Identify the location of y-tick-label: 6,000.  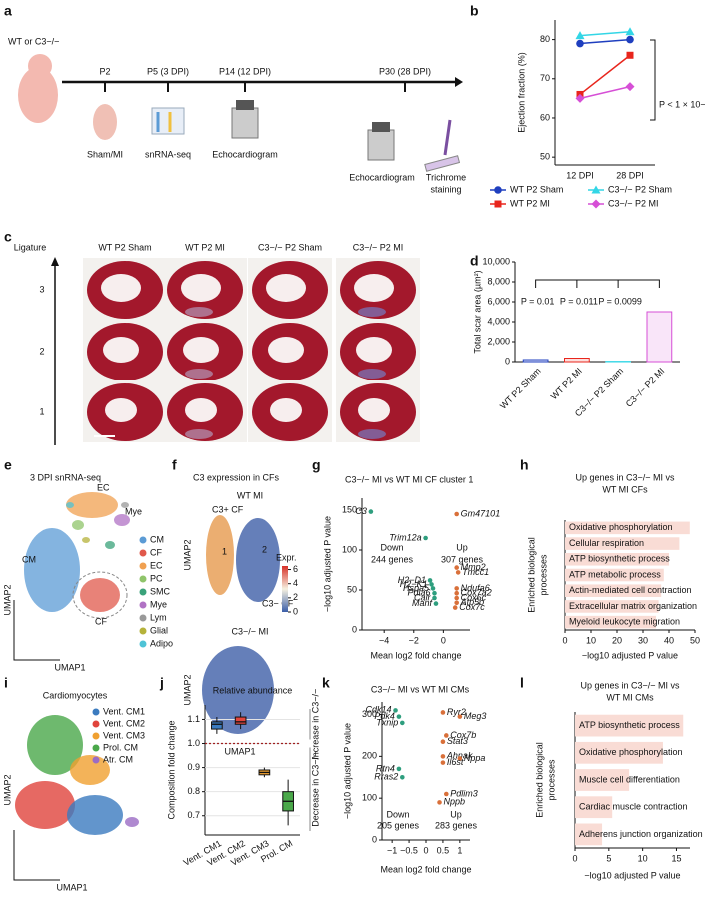
(498, 301).